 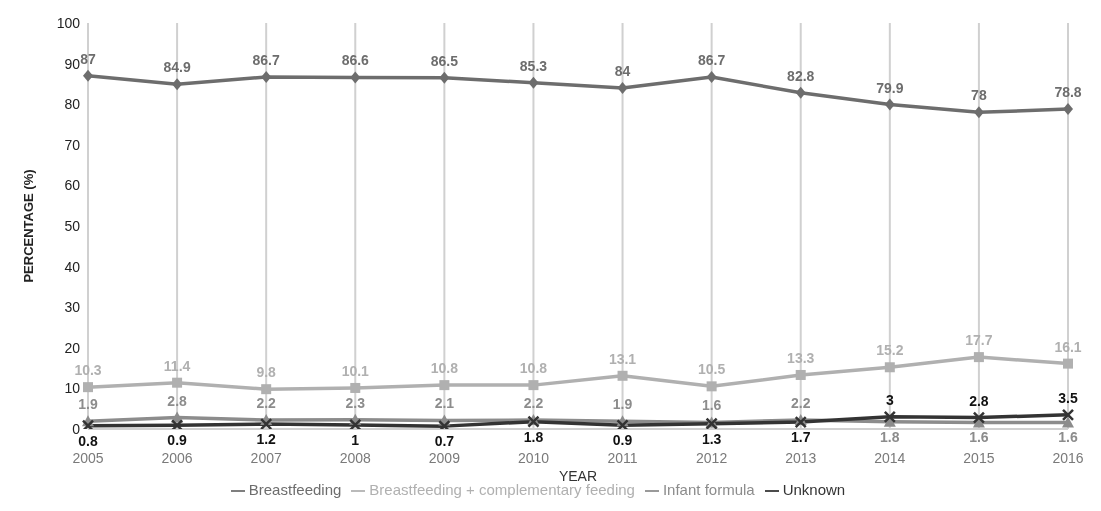 What do you see at coordinates (979, 340) in the screenshot?
I see `data-label: 17.7` at bounding box center [979, 340].